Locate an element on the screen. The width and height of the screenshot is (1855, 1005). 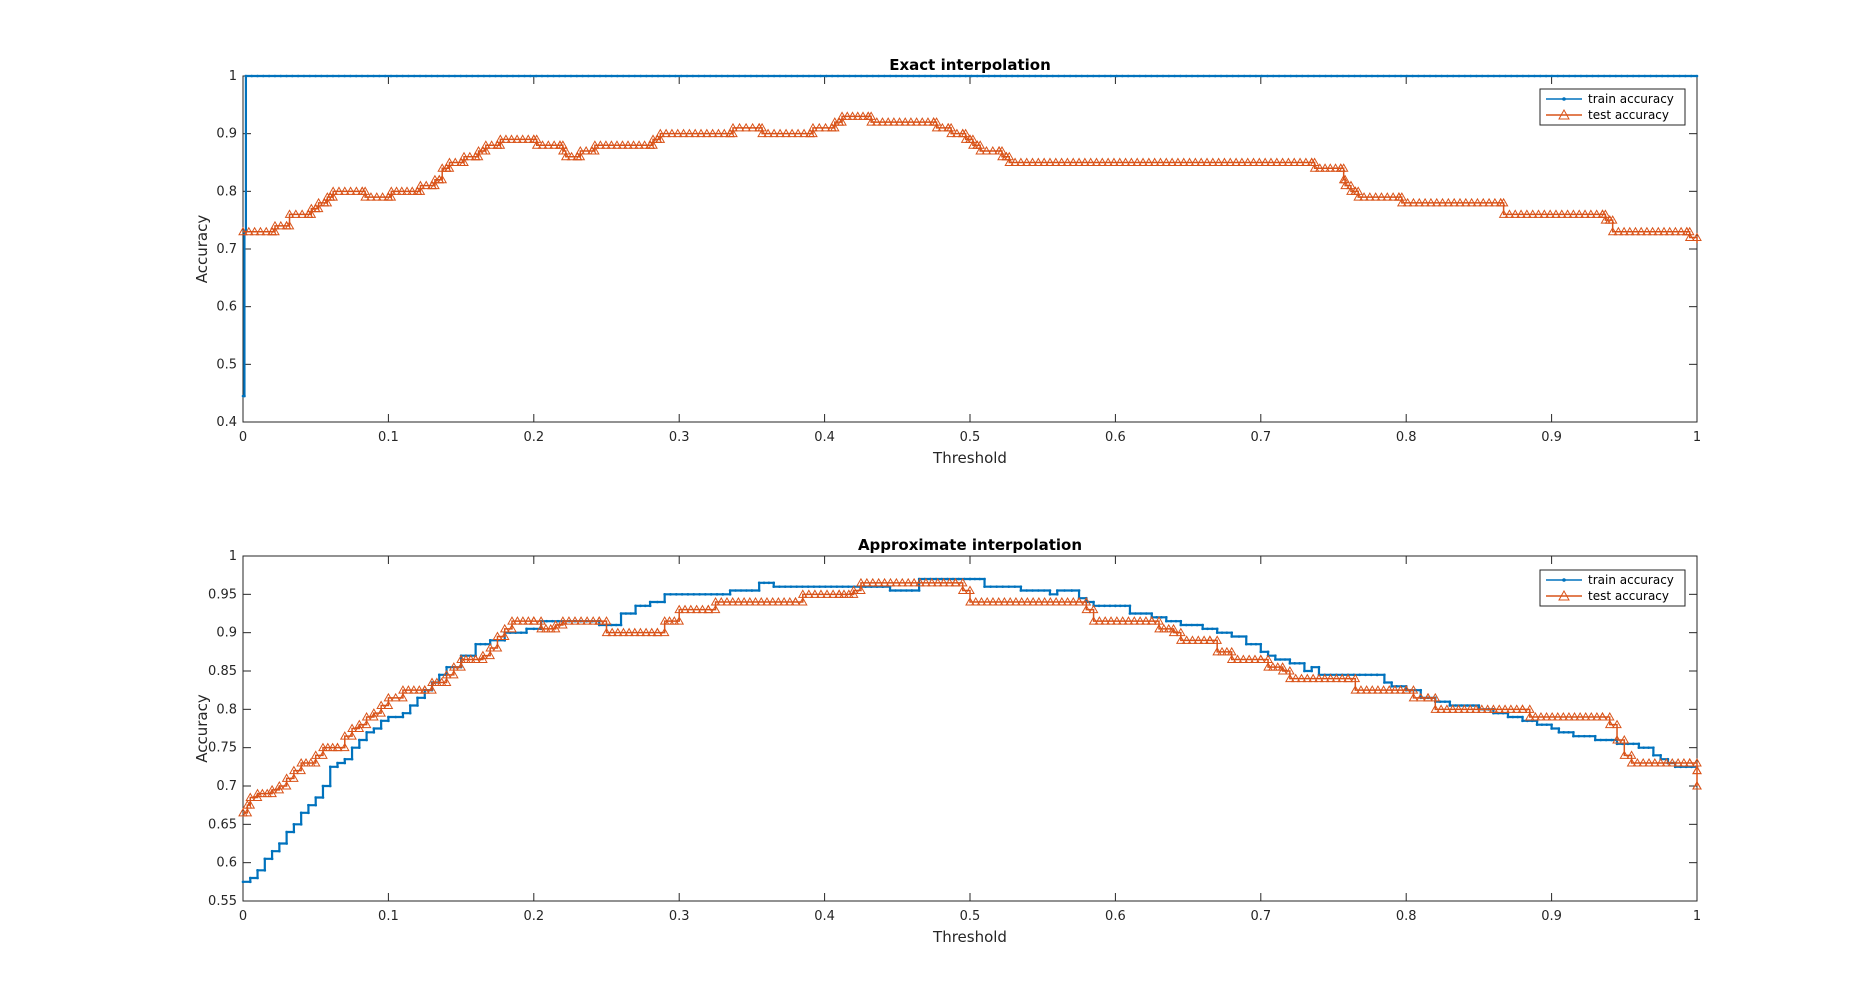
legend-entry-label: test accuracy is located at coordinates (1628, 596).